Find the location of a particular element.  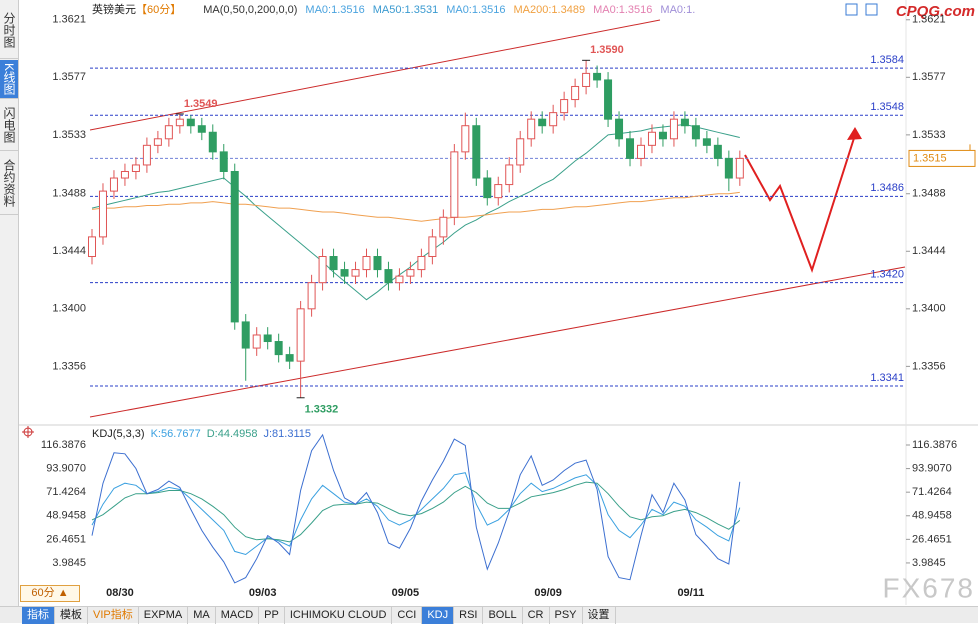

y-tick-label: 1.3444 is located at coordinates (929, 251).